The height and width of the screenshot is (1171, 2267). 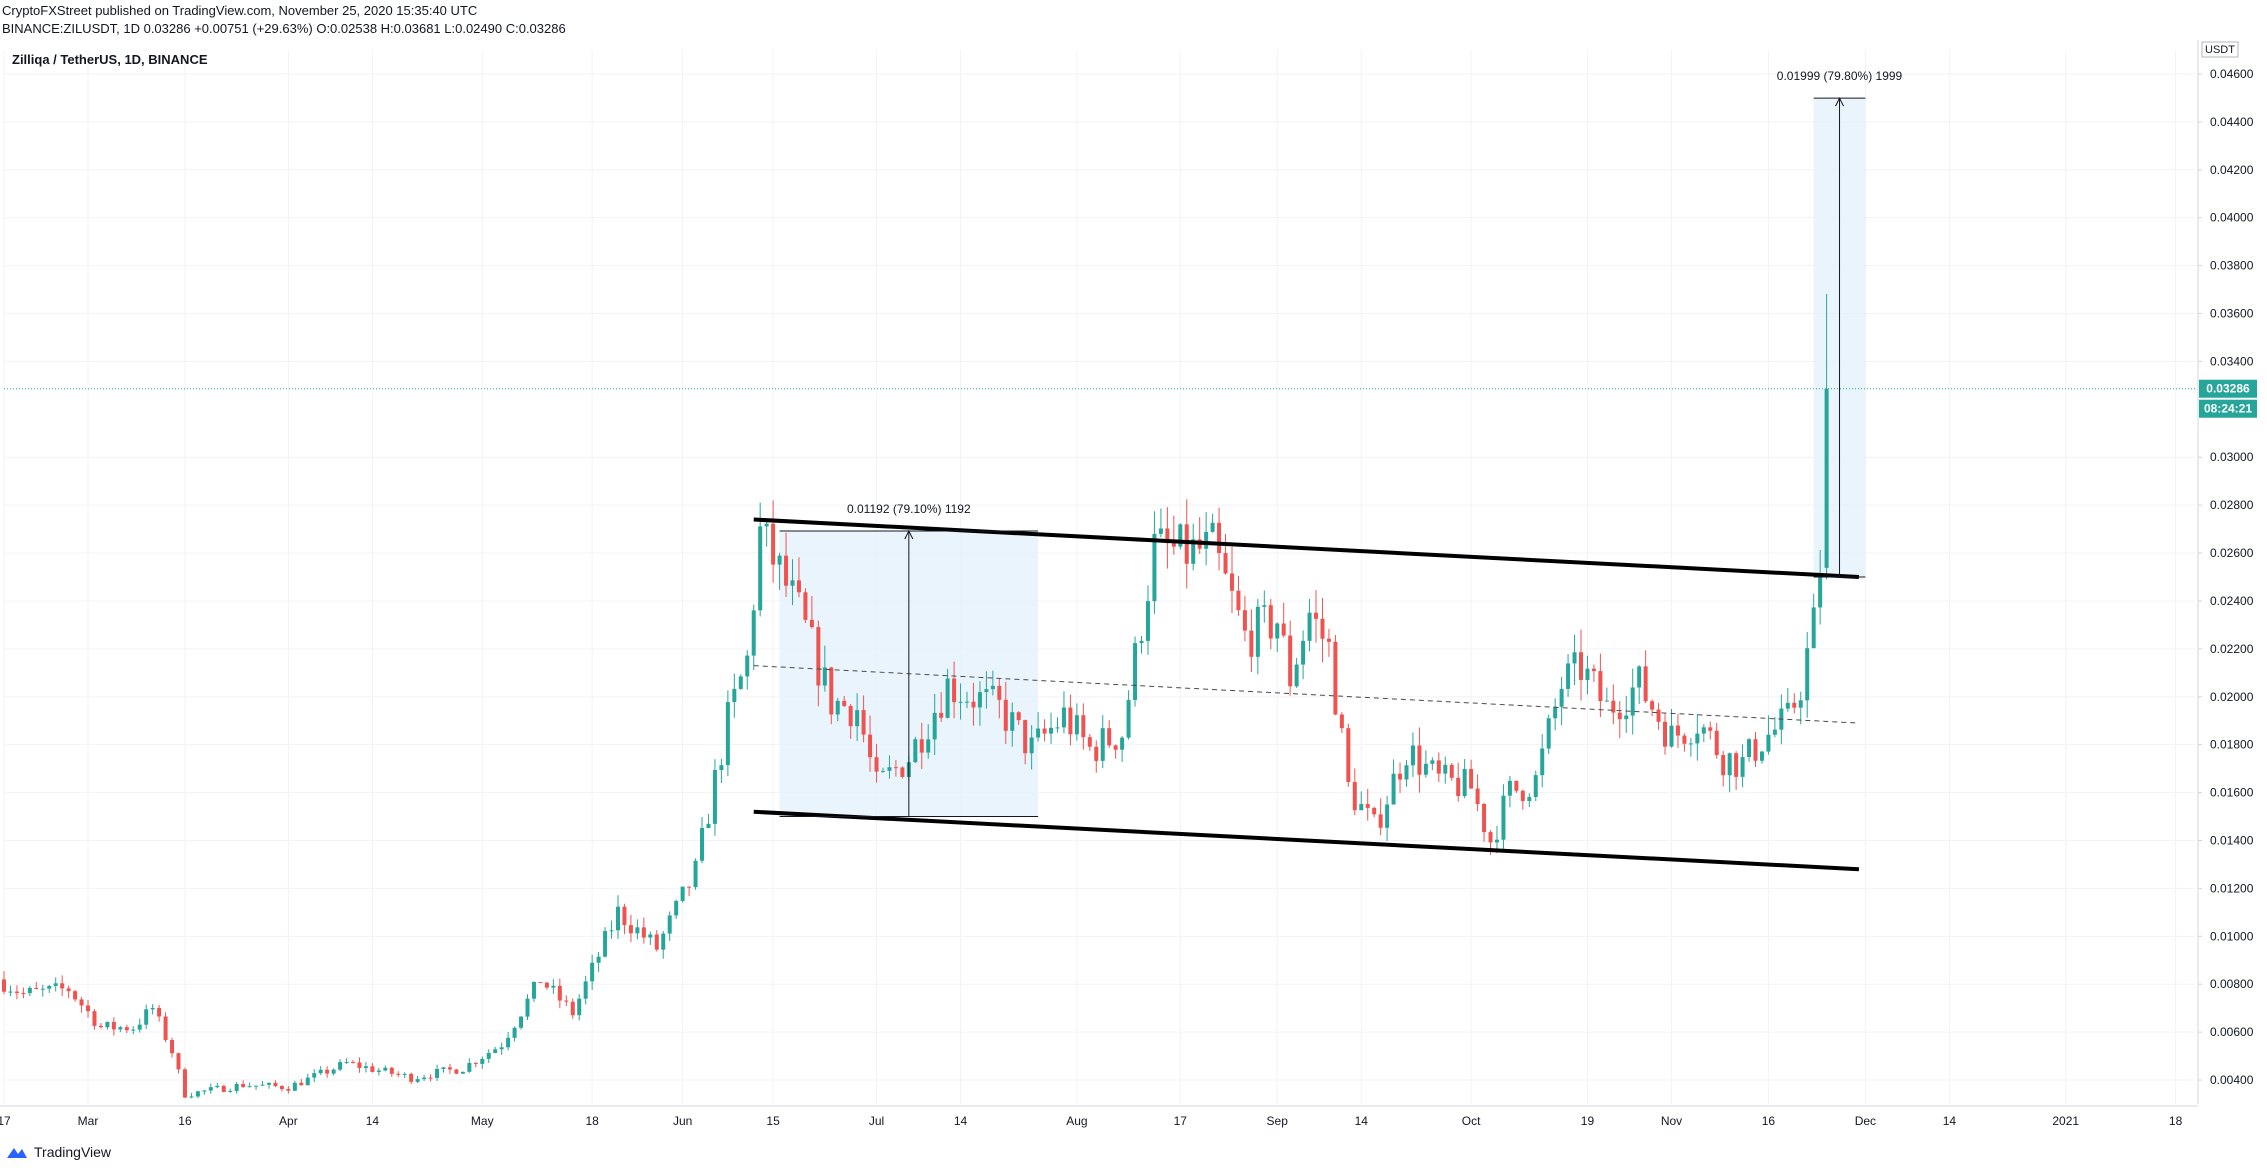 I want to click on trendlines, so click(x=1306, y=694).